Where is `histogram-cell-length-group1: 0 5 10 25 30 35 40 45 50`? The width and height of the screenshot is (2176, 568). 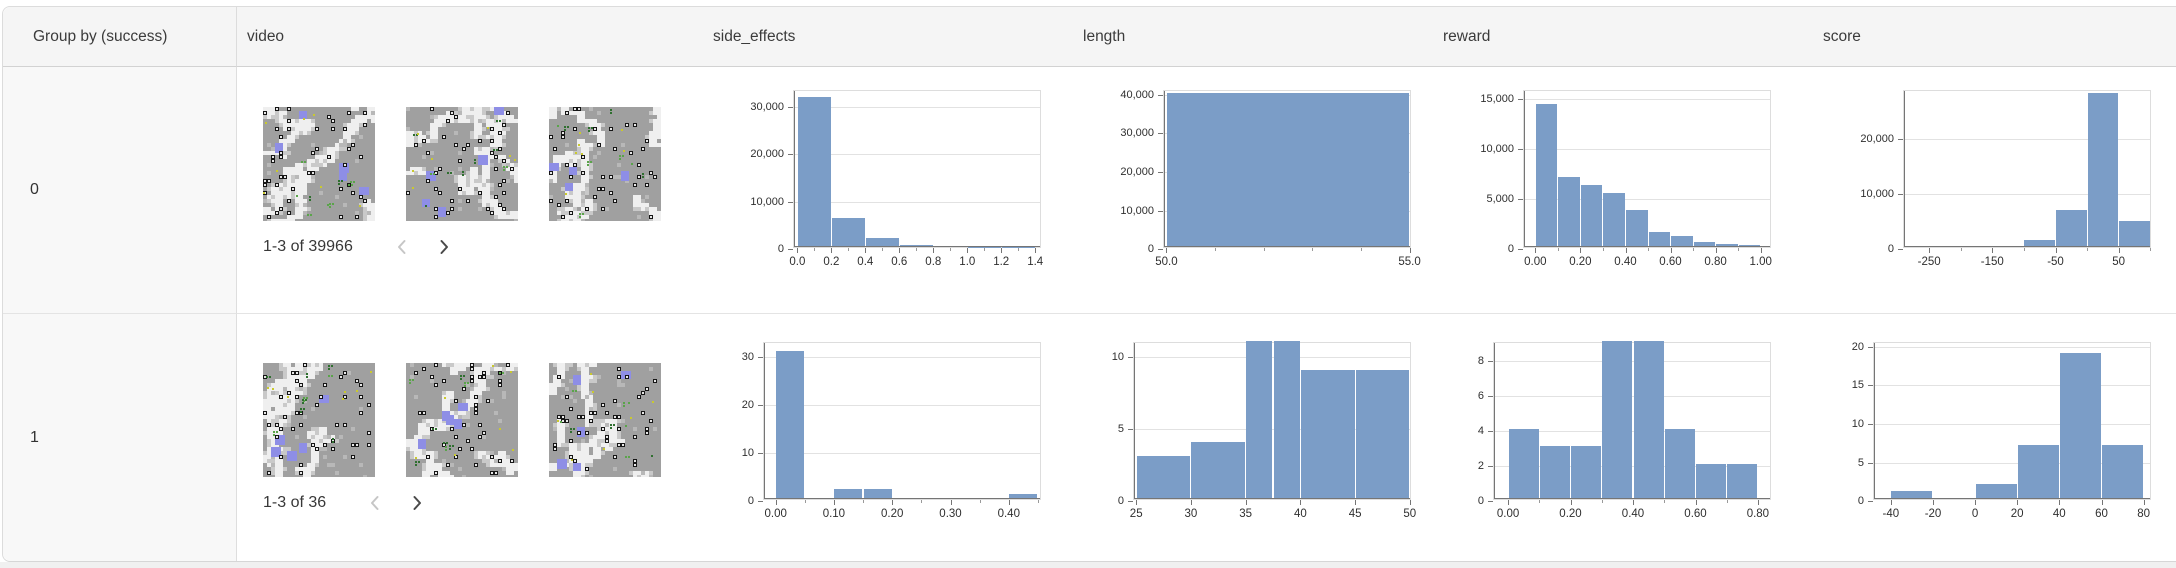
histogram-cell-length-group1: 0 5 10 25 30 35 40 45 50 is located at coordinates (1253, 437).